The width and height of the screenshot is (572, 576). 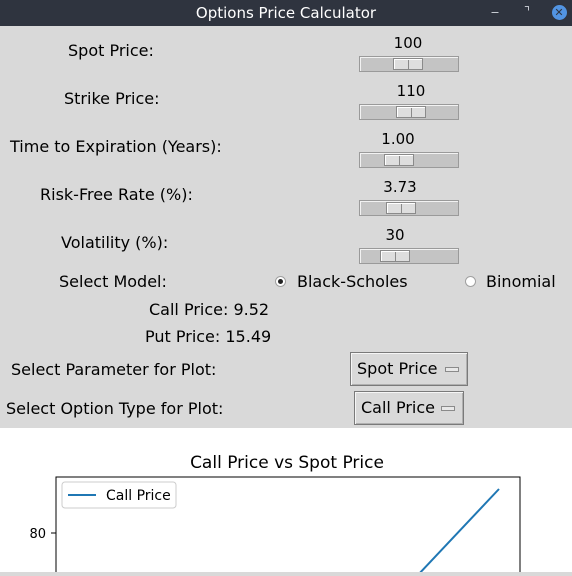 What do you see at coordinates (37, 534) in the screenshot?
I see `y-tick-label: 80` at bounding box center [37, 534].